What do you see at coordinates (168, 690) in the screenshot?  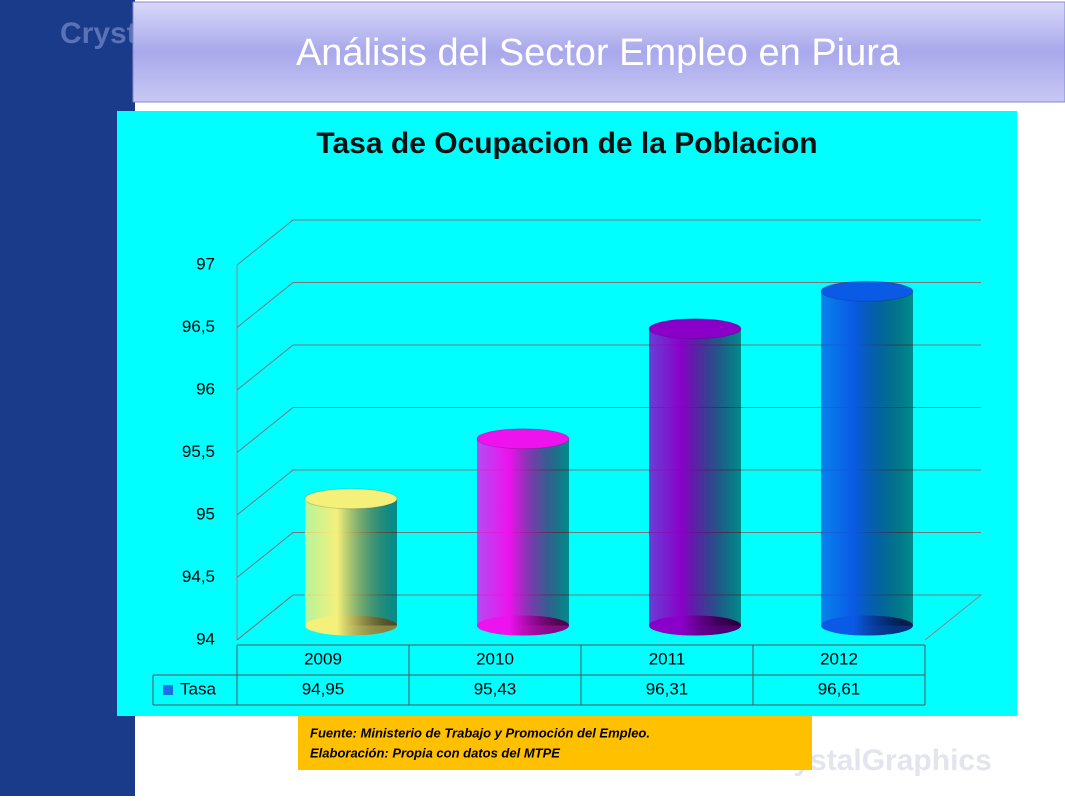 I see `legend-key` at bounding box center [168, 690].